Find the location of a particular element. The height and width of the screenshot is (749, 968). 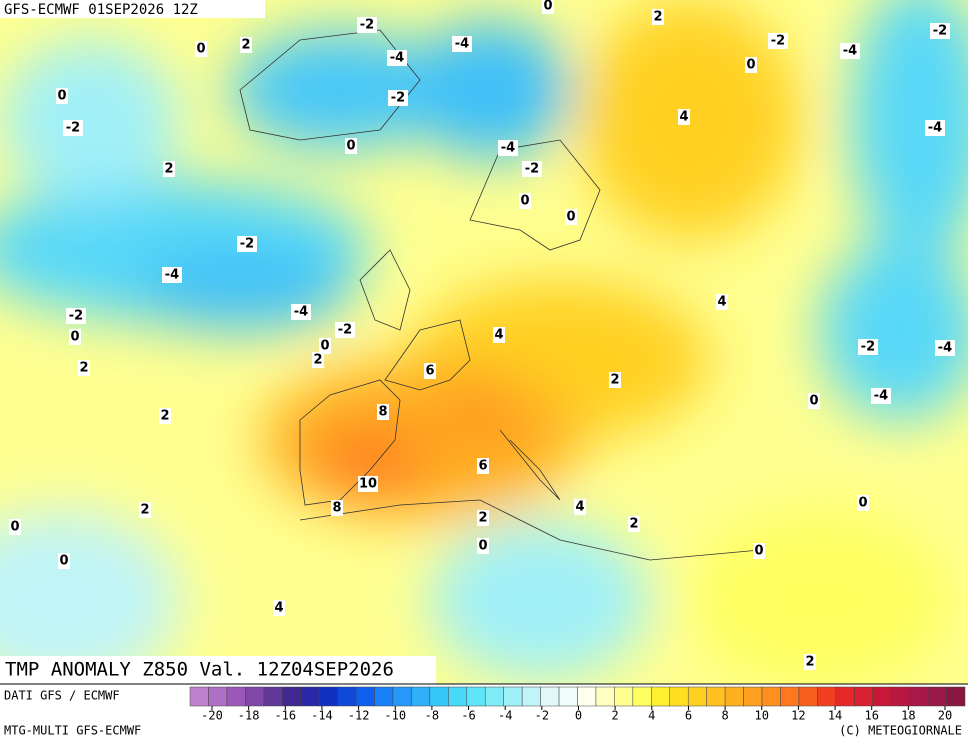

colorbar-tick-label: 0 is located at coordinates (578, 716).